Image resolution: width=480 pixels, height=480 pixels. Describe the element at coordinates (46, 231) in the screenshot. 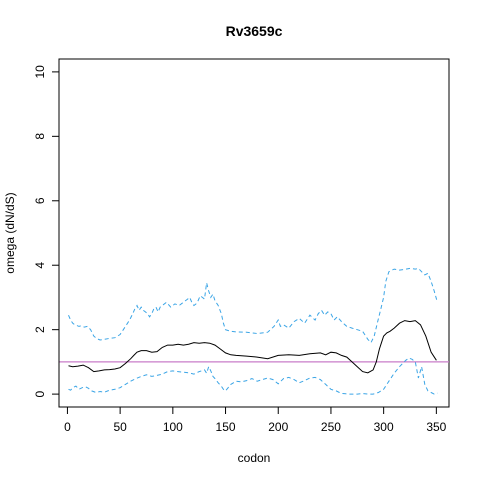

I see `y-axis: 0 2 4 6 8 10` at that location.